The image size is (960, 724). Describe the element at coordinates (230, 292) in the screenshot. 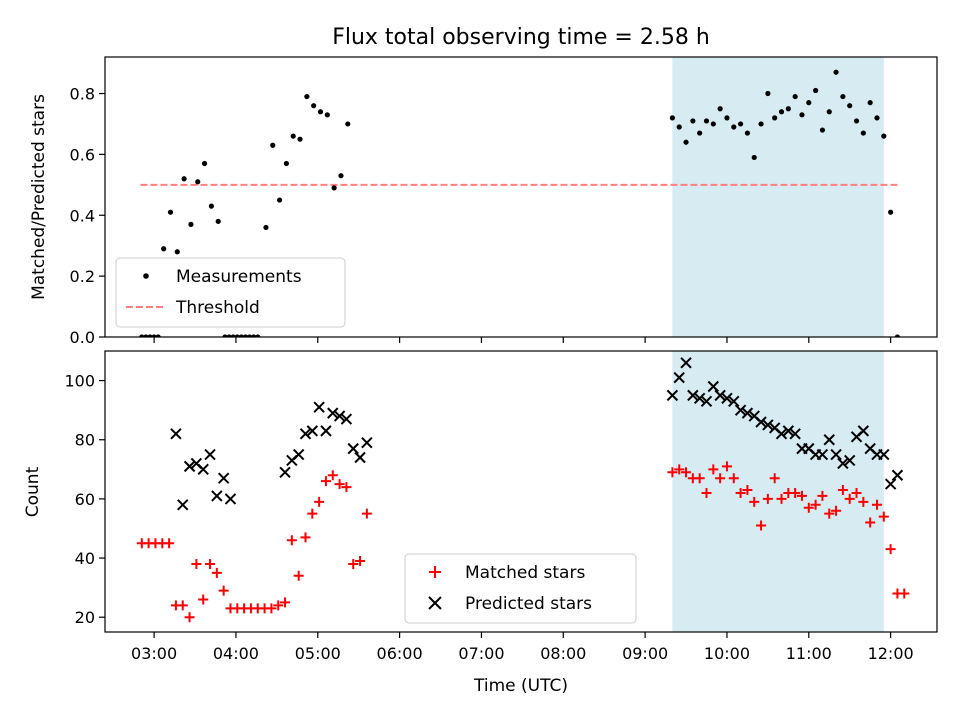

I see `top-legend-box` at that location.